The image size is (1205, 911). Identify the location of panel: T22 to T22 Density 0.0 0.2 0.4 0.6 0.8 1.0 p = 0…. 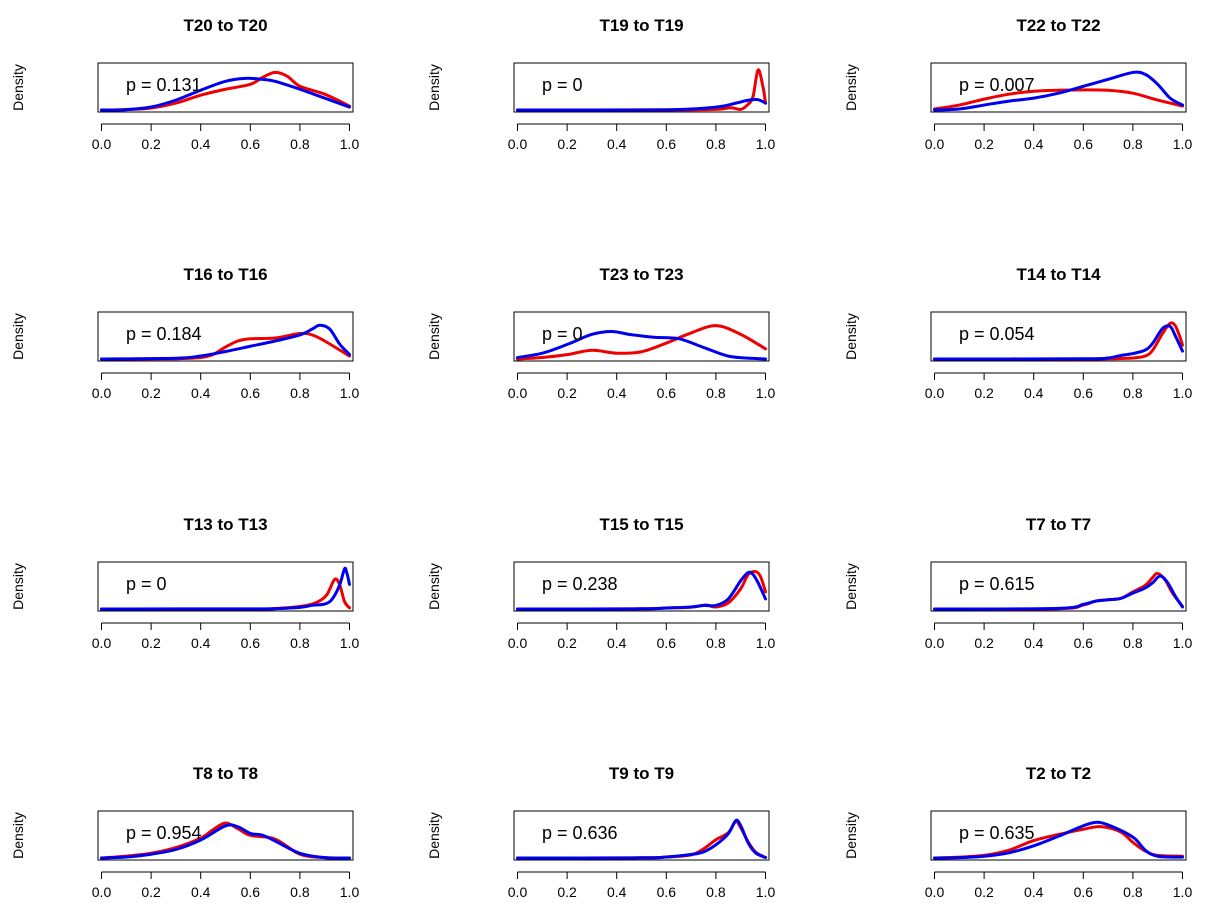
(1017, 84).